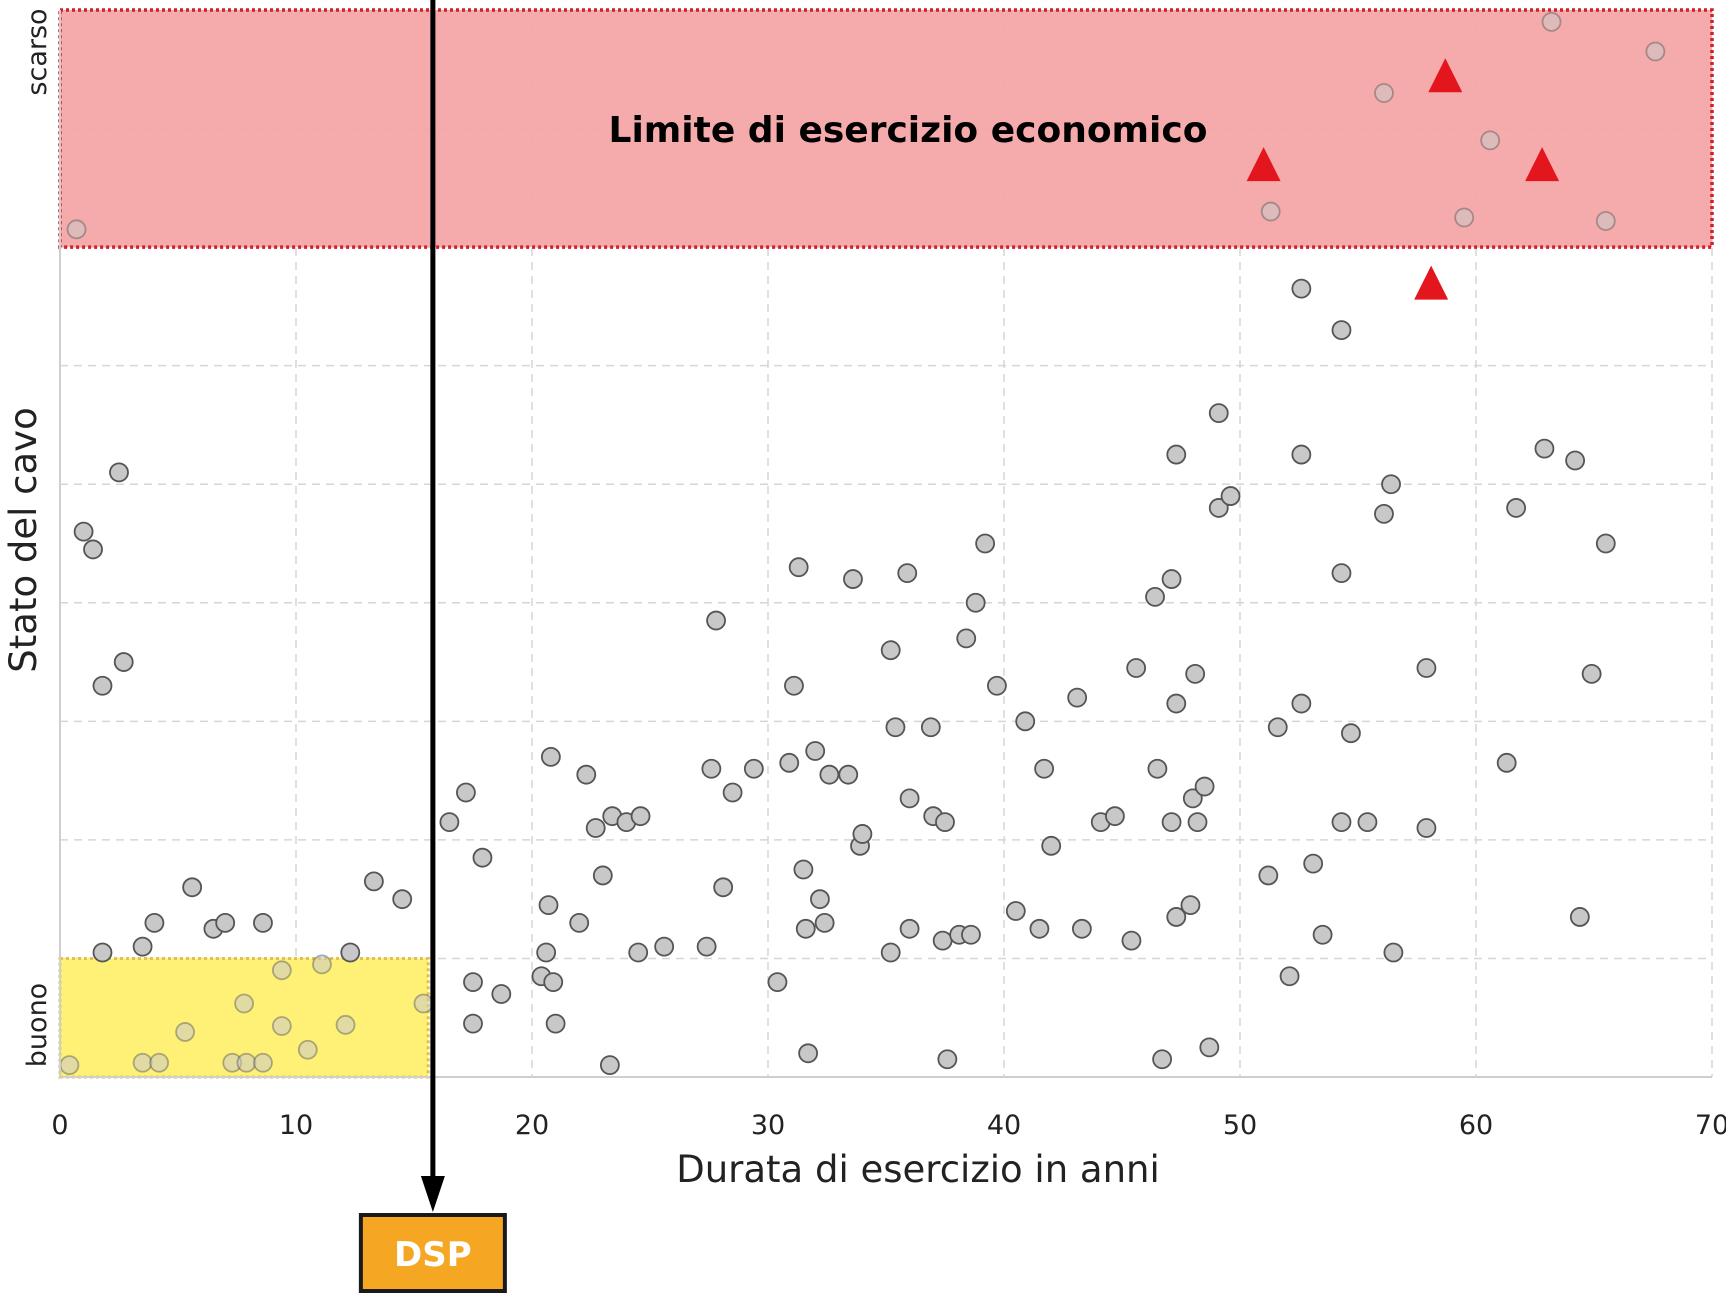 Image resolution: width=1726 pixels, height=1294 pixels. I want to click on dsp-arrow-icon, so click(432, 1194).